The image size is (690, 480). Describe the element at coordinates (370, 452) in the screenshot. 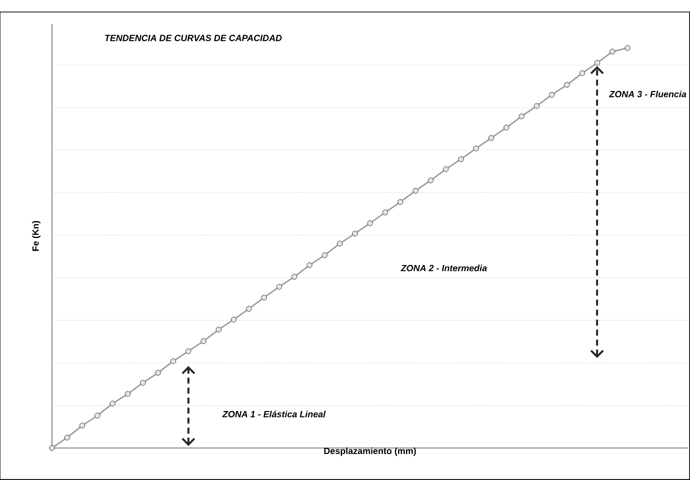

I see `x-axis-title: Desplazamiento (mm)` at that location.